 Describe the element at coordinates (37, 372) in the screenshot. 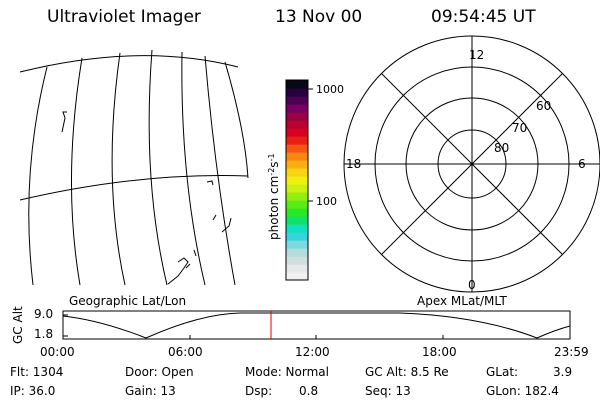

I see `flight-number: Flt: 1304` at that location.